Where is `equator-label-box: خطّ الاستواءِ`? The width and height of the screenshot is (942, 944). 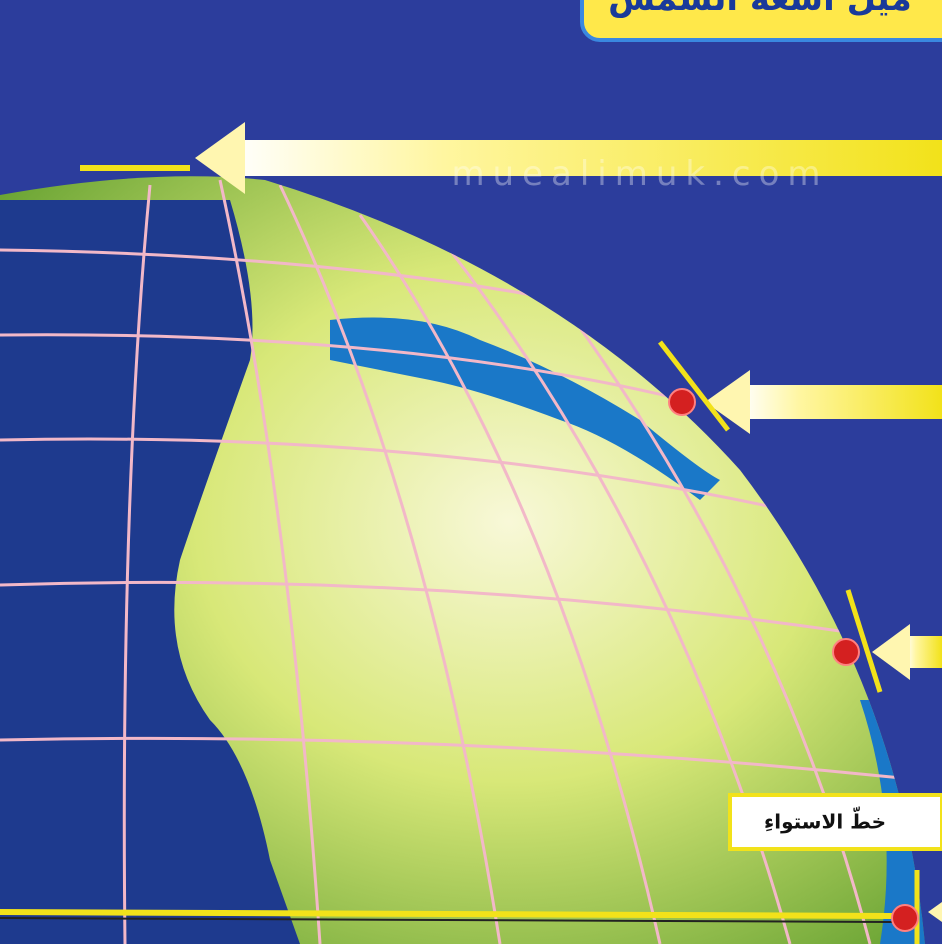
equator-label-box: خطّ الاستواءِ is located at coordinates (835, 822).